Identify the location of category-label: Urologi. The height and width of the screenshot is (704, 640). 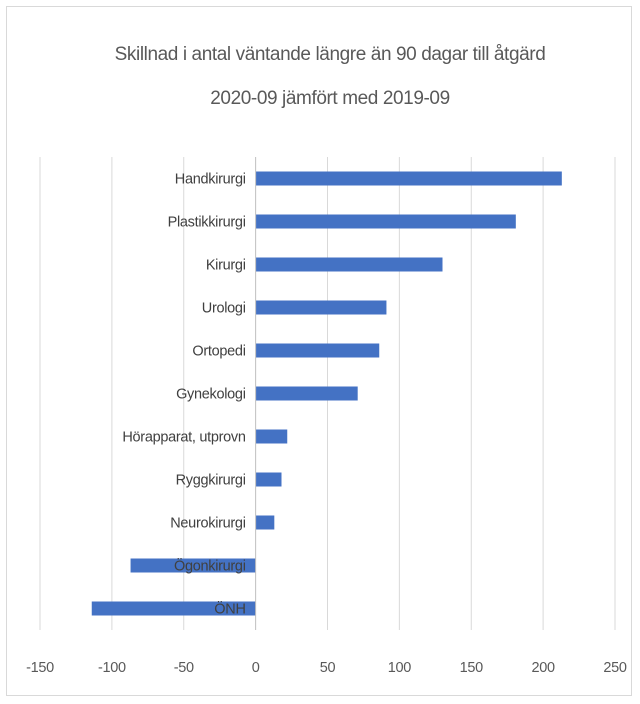
(224, 309).